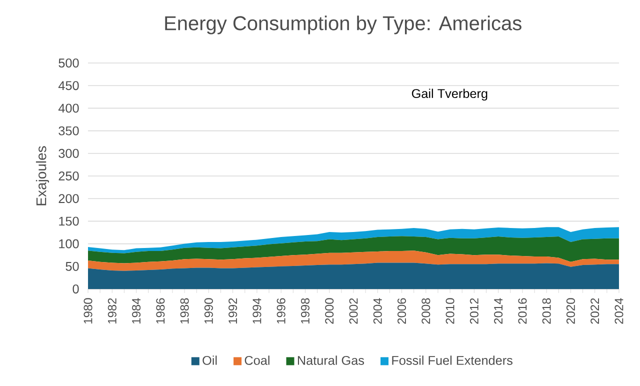 This screenshot has width=640, height=386. What do you see at coordinates (522, 311) in the screenshot?
I see `x-tick-label: 2016` at bounding box center [522, 311].